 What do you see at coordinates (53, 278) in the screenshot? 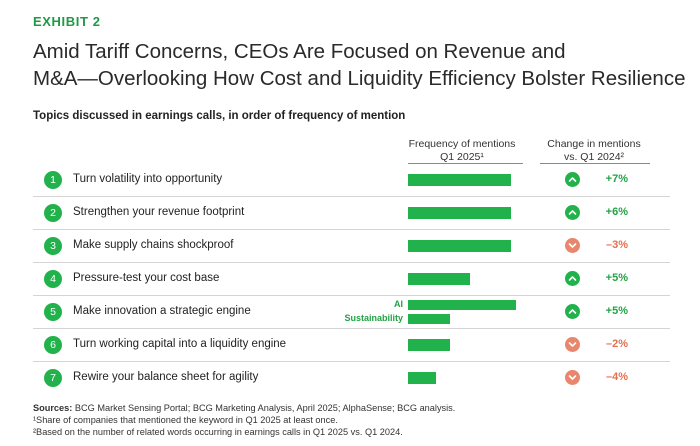
I see `rank-badge: 4` at bounding box center [53, 278].